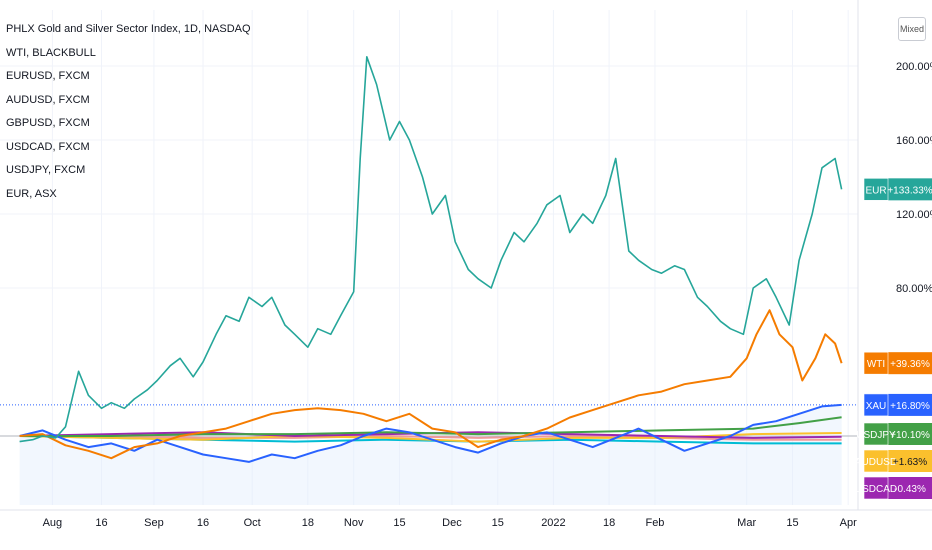 Image resolution: width=932 pixels, height=550 pixels. What do you see at coordinates (910, 489) in the screenshot?
I see `badge-value: -0.43%` at bounding box center [910, 489].